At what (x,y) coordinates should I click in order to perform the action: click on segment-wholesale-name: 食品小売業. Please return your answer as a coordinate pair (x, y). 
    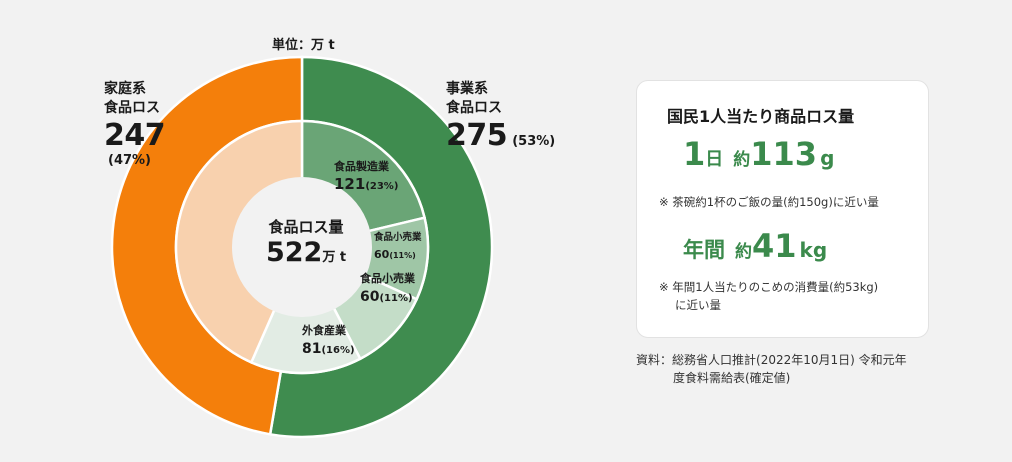
    Looking at the image, I should click on (398, 237).